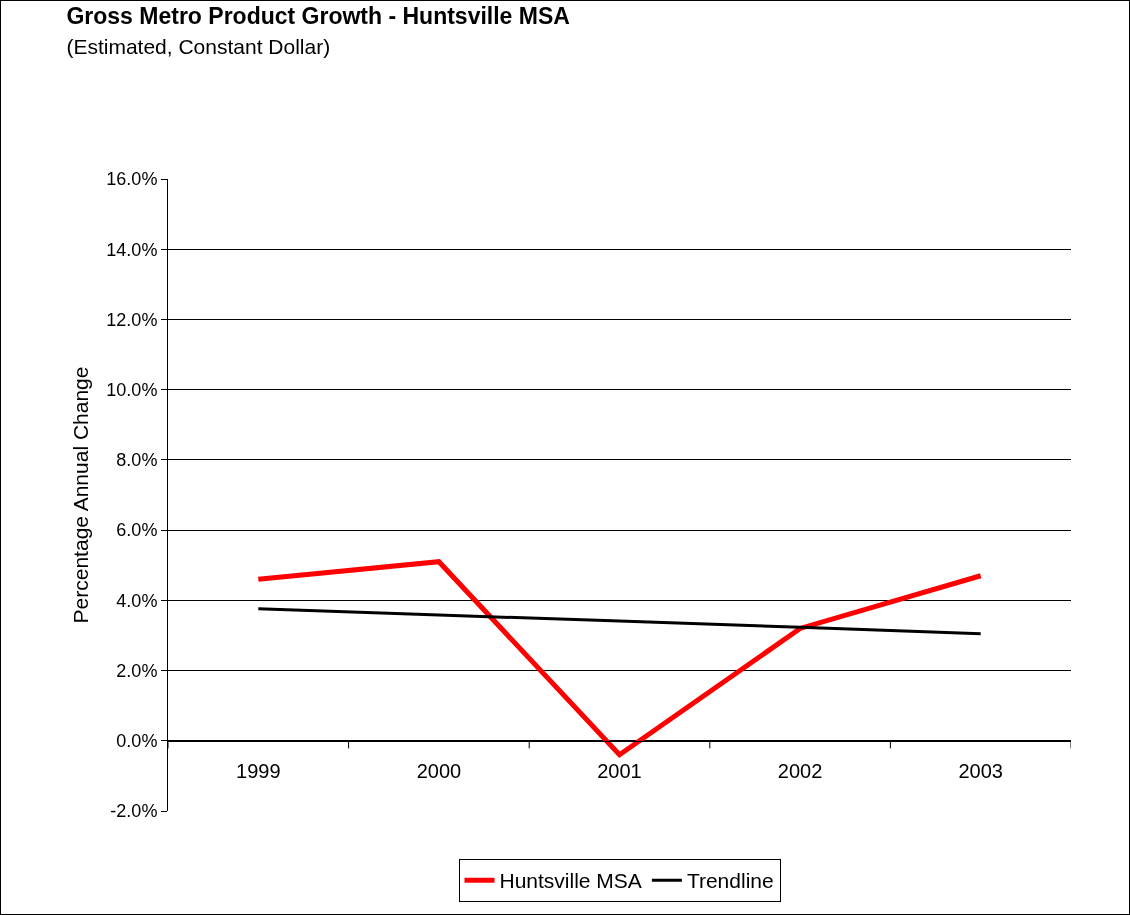 The height and width of the screenshot is (915, 1130). What do you see at coordinates (134, 811) in the screenshot?
I see `y-tick-label: -2.0%` at bounding box center [134, 811].